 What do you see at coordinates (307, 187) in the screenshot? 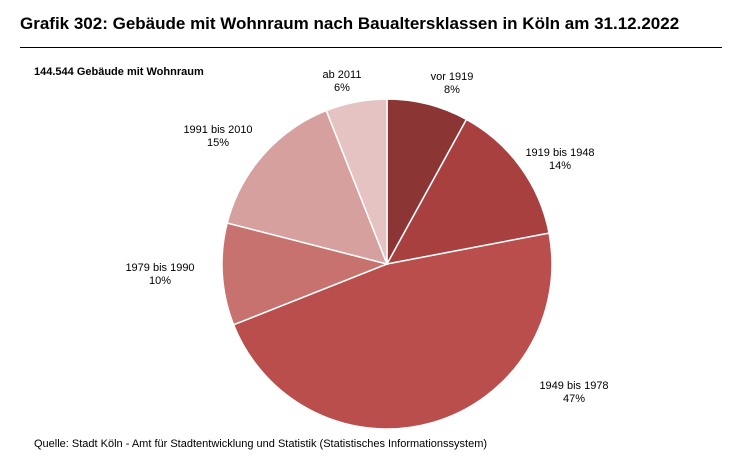
I see `pie-slice-1991-bis-2010` at bounding box center [307, 187].